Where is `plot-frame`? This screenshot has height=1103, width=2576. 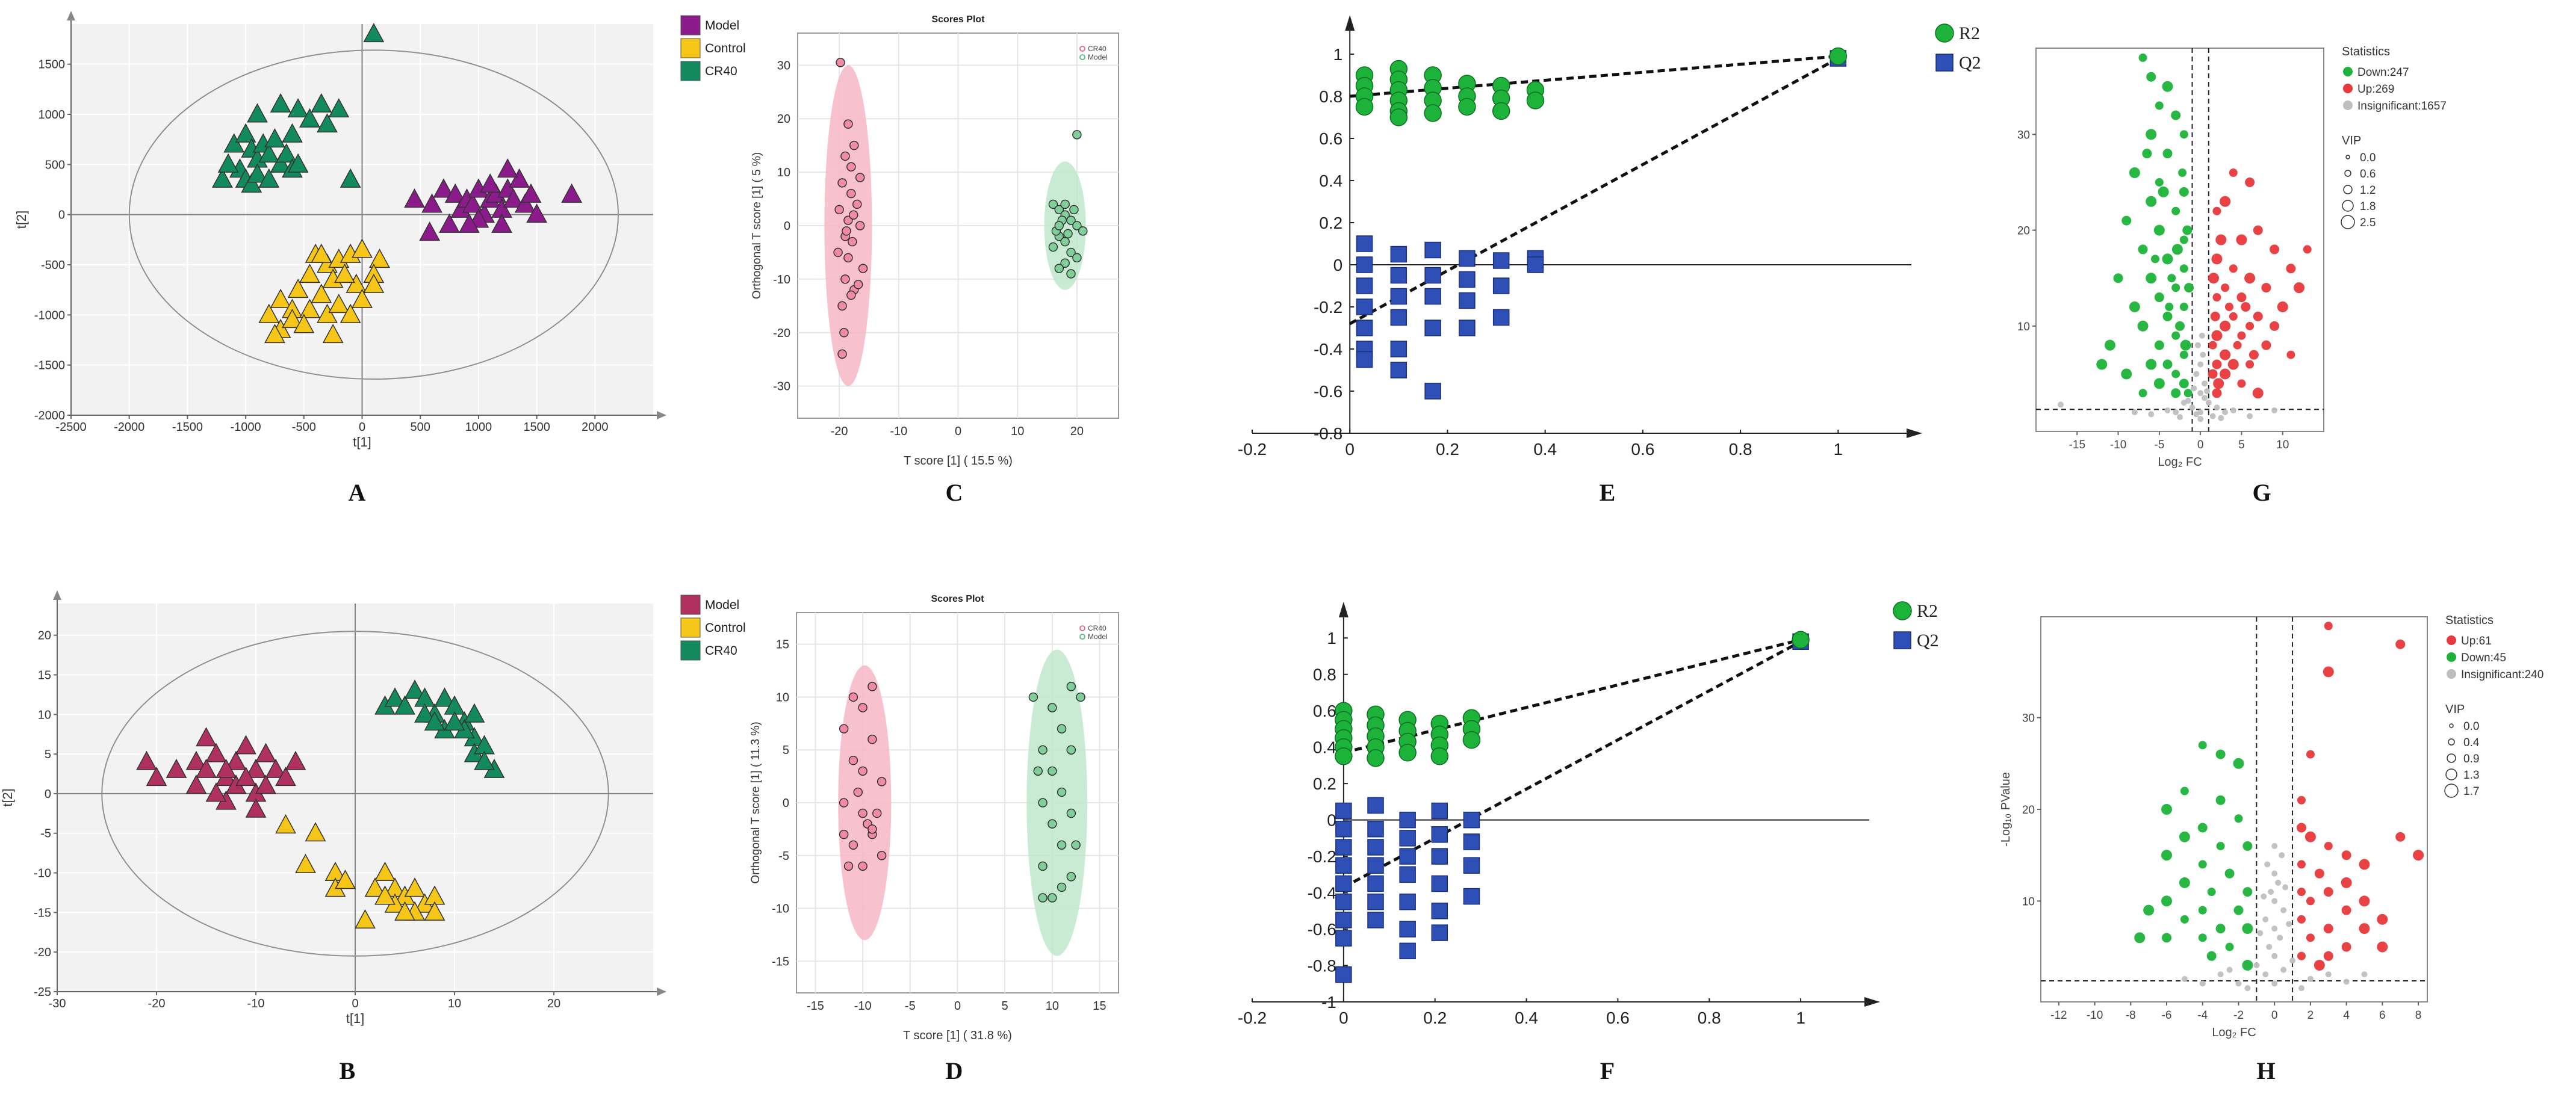 plot-frame is located at coordinates (2234, 809).